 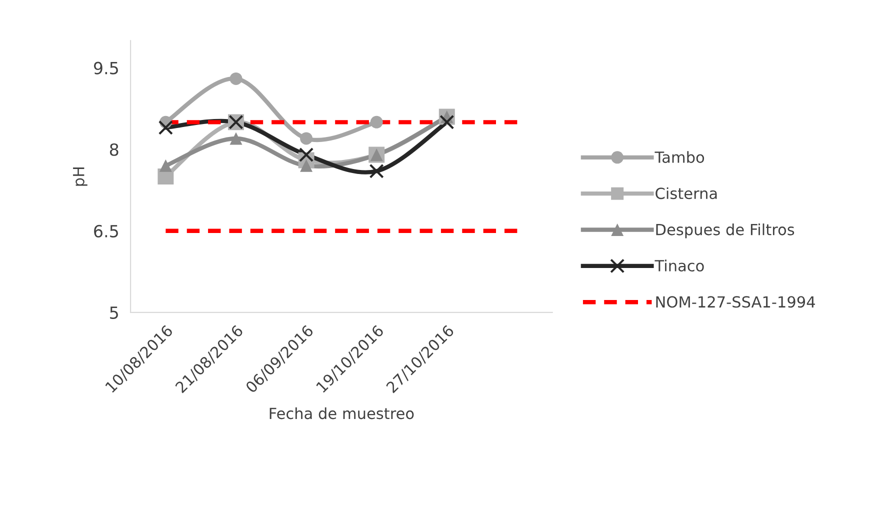 I want to click on legend-label: Cisterna, so click(x=686, y=193).